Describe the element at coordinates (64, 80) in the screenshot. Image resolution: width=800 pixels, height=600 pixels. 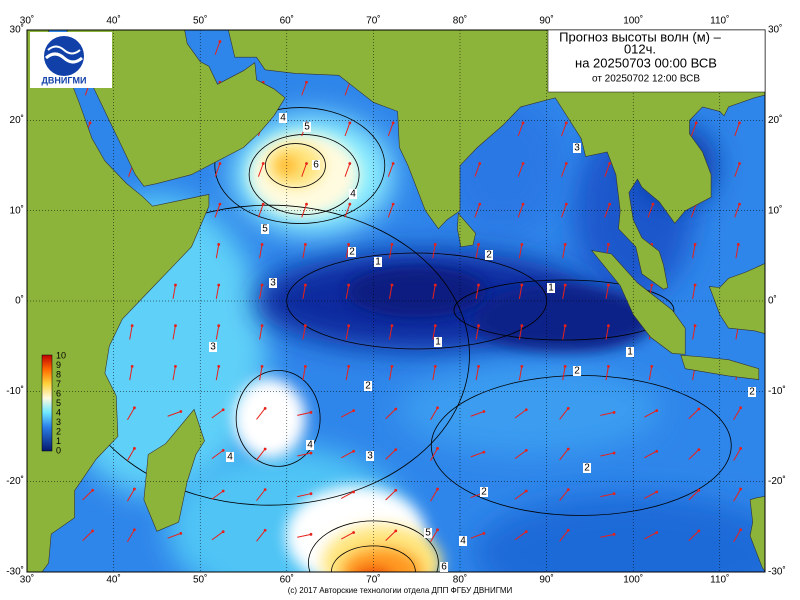
I see `logo-text: ДВНИГМИ` at that location.